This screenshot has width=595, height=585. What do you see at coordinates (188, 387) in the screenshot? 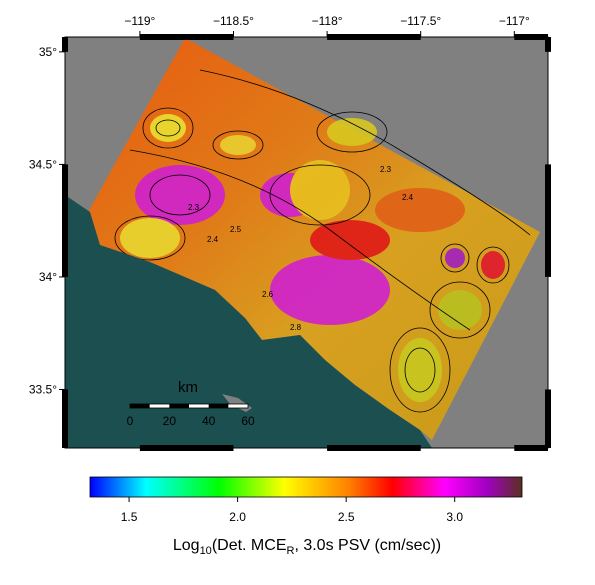
I see `scale-bar-title: km` at bounding box center [188, 387].